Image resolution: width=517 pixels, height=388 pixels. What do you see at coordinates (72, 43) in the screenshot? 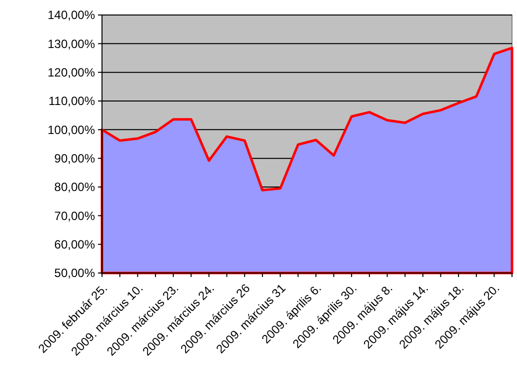
I see `y-tick-label: 130,00%` at bounding box center [72, 43].